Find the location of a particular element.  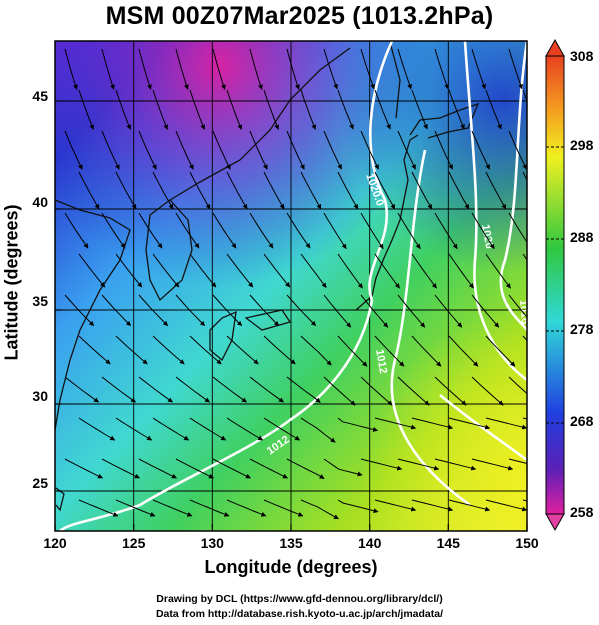

map-title: MSM 00Z07Mar2025 (1013.2hPa) is located at coordinates (299, 16).